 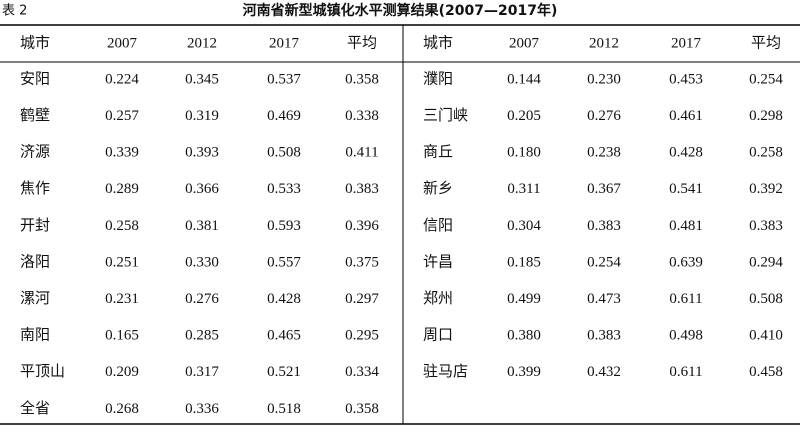 What do you see at coordinates (438, 335) in the screenshot?
I see `city-cell: 周口` at bounding box center [438, 335].